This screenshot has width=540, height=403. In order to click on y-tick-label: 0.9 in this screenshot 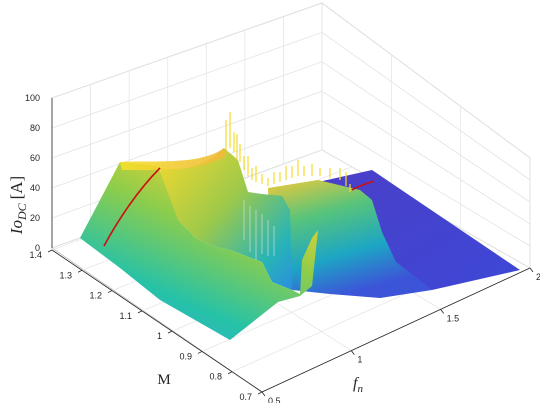, I will do `click(185, 356)`.